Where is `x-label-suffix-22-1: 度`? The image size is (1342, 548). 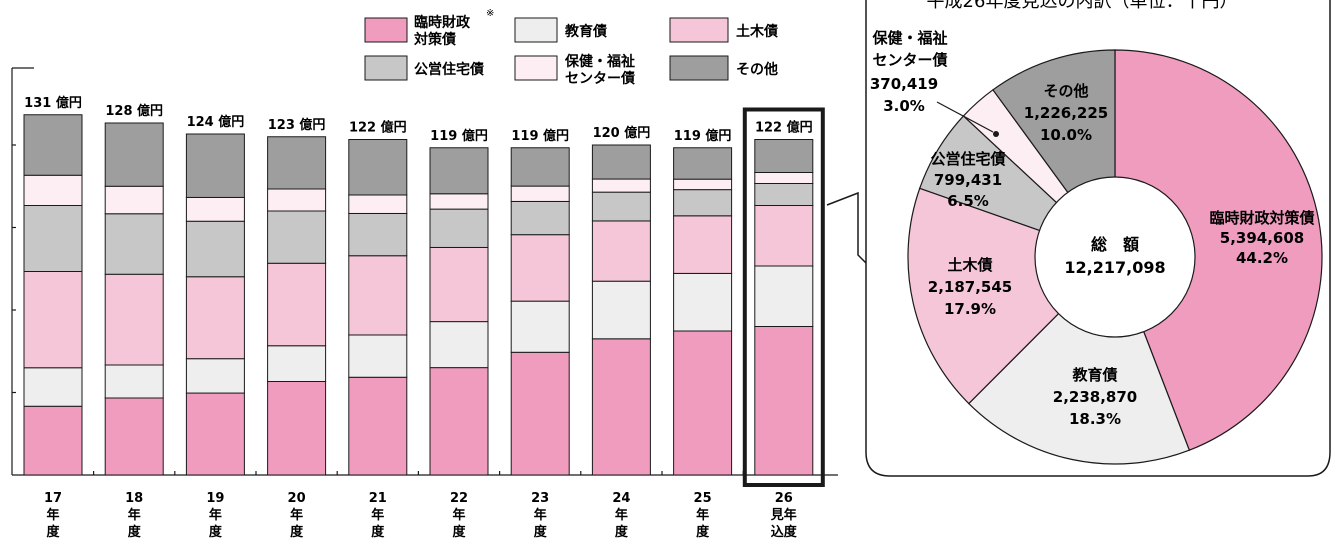 x-label-suffix-22-1: 度 is located at coordinates (459, 532).